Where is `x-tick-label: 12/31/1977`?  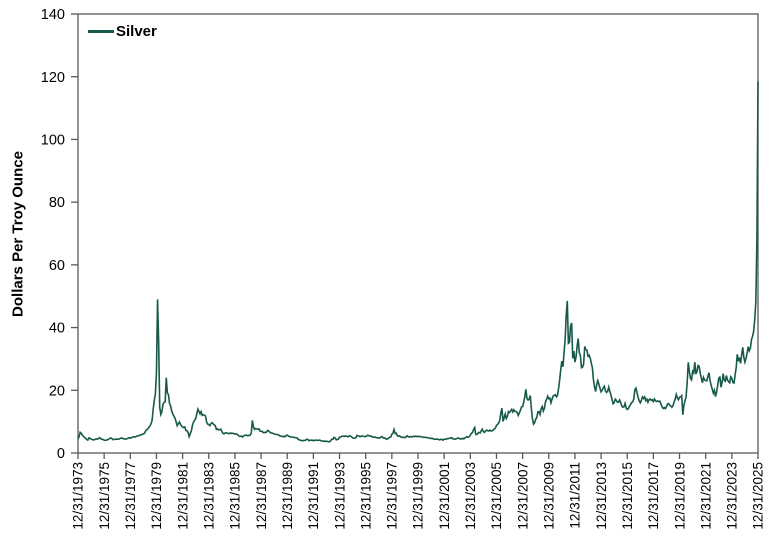
x-tick-label: 12/31/1977 is located at coordinates (130, 496).